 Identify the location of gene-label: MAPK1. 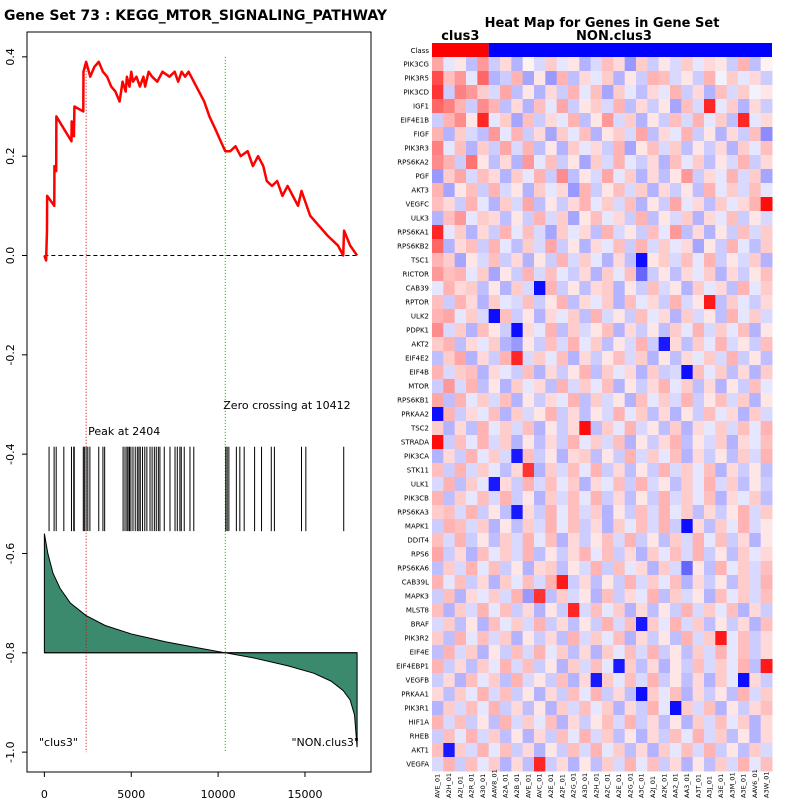
(417, 527).